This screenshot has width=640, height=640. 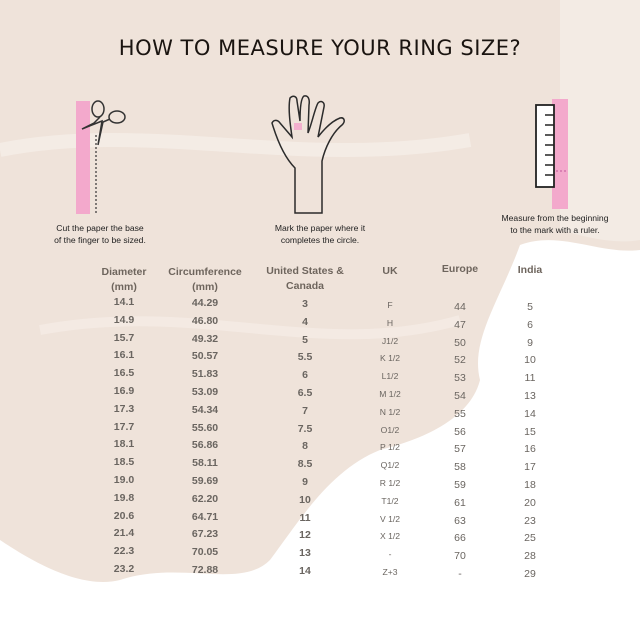 What do you see at coordinates (305, 553) in the screenshot?
I see `cell-us: 13` at bounding box center [305, 553].